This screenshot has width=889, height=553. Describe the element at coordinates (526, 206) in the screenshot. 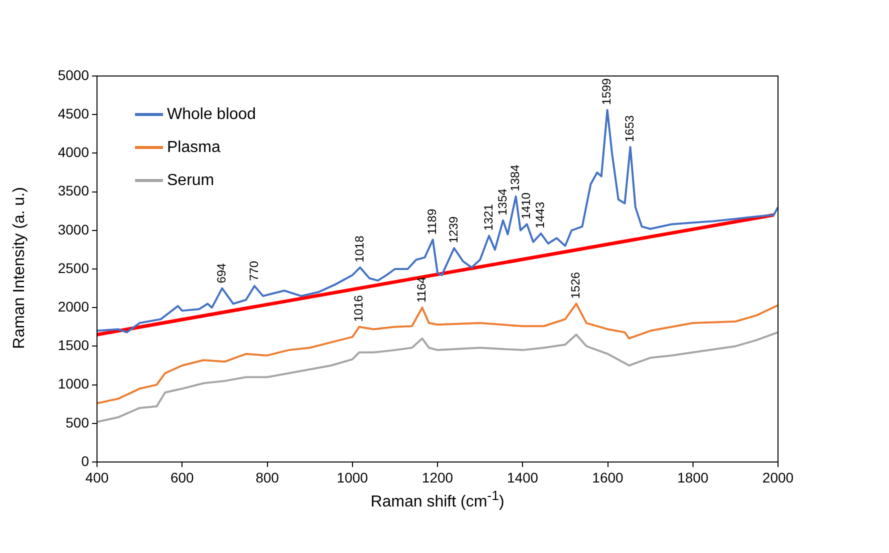

I see `annotation: 1410` at that location.